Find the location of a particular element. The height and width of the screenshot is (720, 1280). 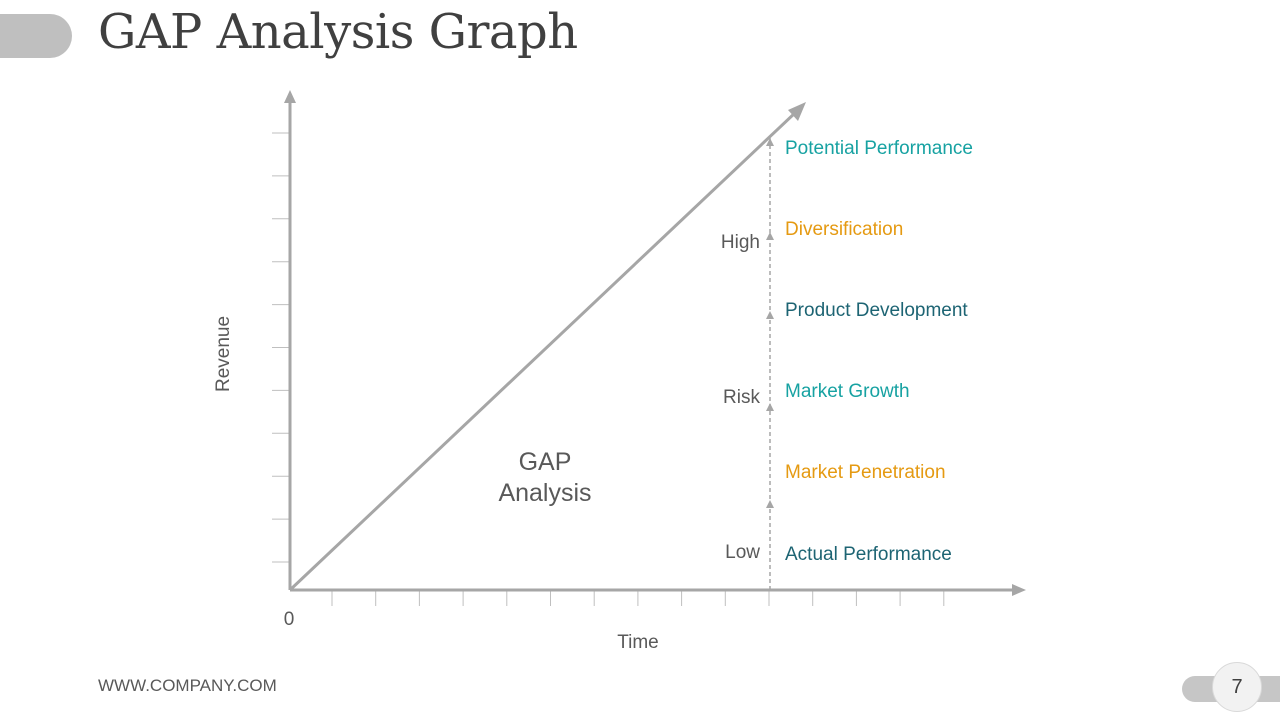

footer-website: WWW.COMPANY.COM is located at coordinates (187, 685).